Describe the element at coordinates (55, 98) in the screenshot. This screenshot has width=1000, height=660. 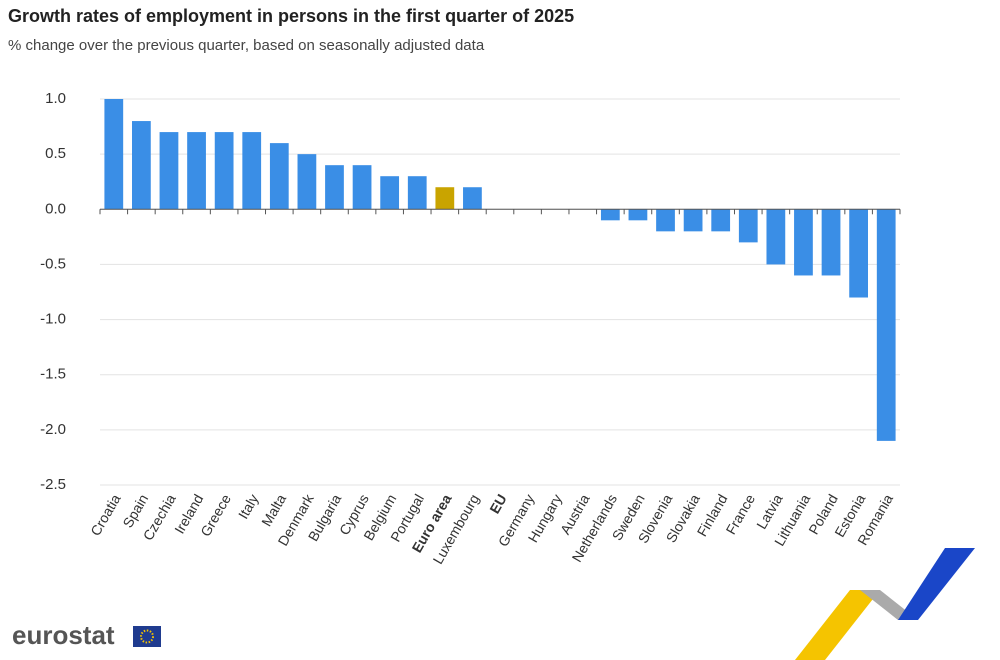
I see `y-tick-label: 1.0` at that location.